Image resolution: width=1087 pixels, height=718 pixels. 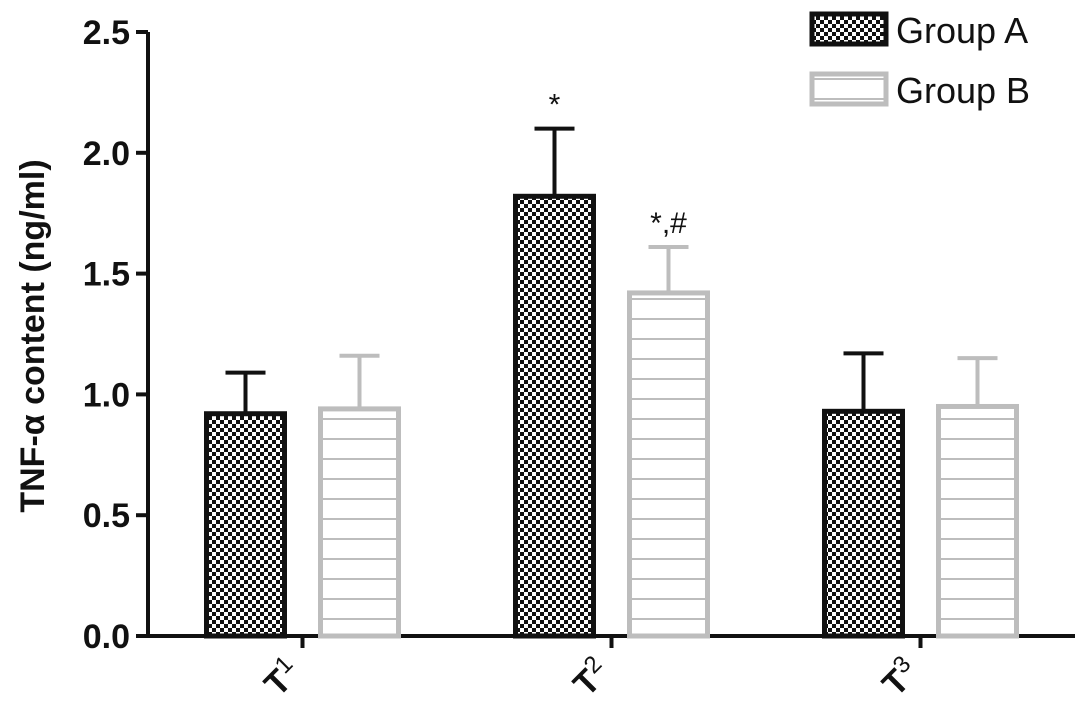 What do you see at coordinates (106, 275) in the screenshot?
I see `y-tick-label: 1.5` at bounding box center [106, 275].